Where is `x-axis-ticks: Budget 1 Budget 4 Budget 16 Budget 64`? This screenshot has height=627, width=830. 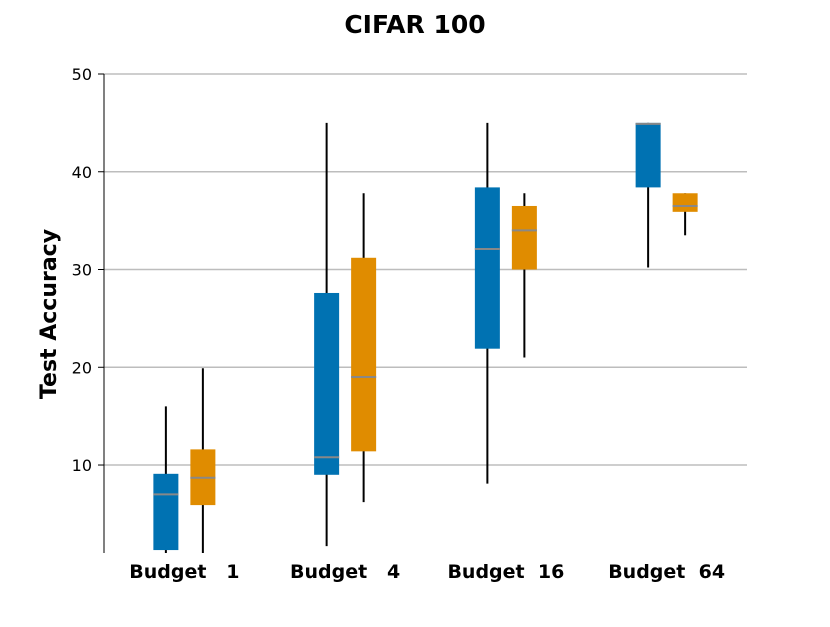 x-axis-ticks: Budget 1 Budget 4 Budget 16 Budget 64 is located at coordinates (427, 572).